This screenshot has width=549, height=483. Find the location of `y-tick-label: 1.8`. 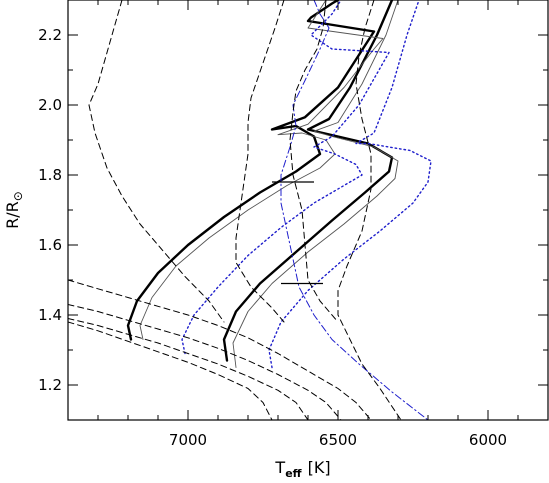

y-tick-label: 1.8 is located at coordinates (50, 175).